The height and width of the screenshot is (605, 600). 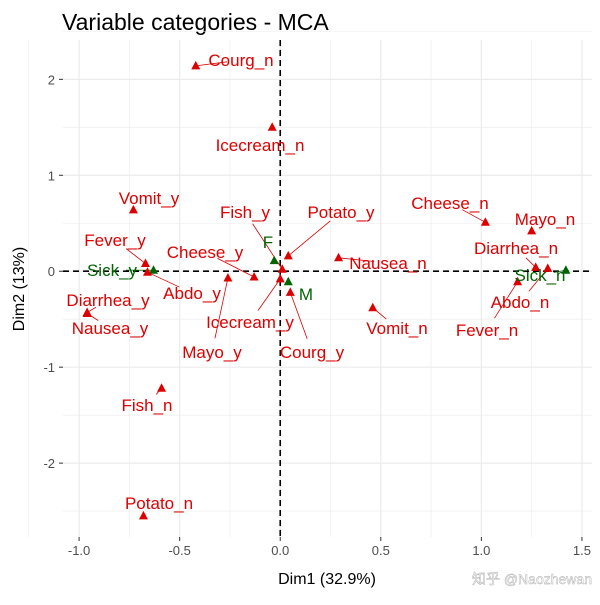 I want to click on y-tick-label: 0, so click(x=51, y=271).